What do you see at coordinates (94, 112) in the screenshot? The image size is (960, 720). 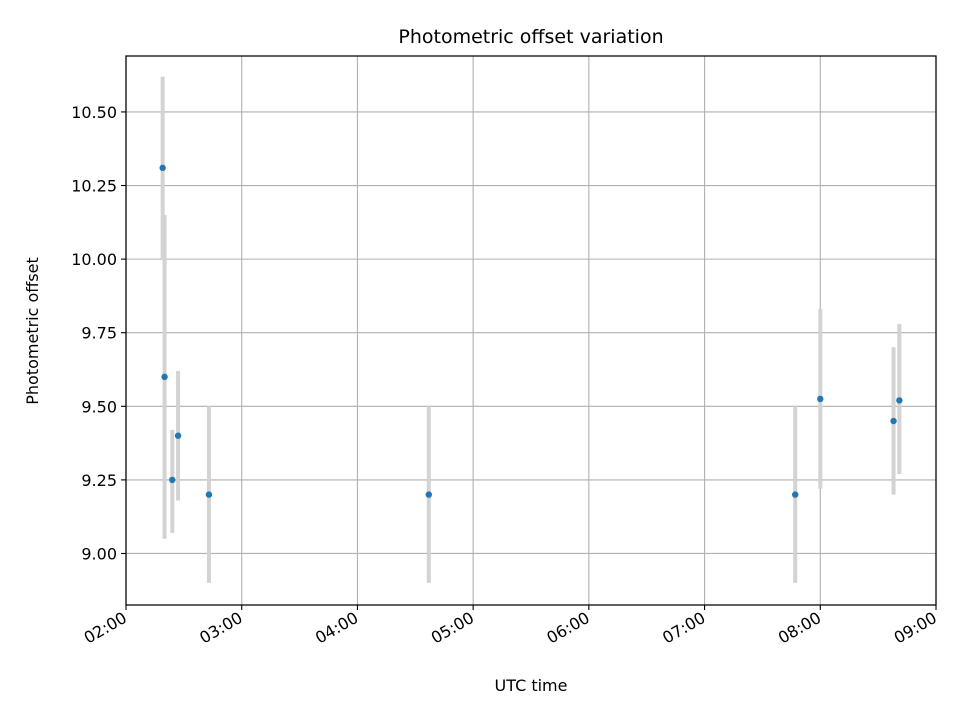 I see `y-tick-label: 10.50` at bounding box center [94, 112].